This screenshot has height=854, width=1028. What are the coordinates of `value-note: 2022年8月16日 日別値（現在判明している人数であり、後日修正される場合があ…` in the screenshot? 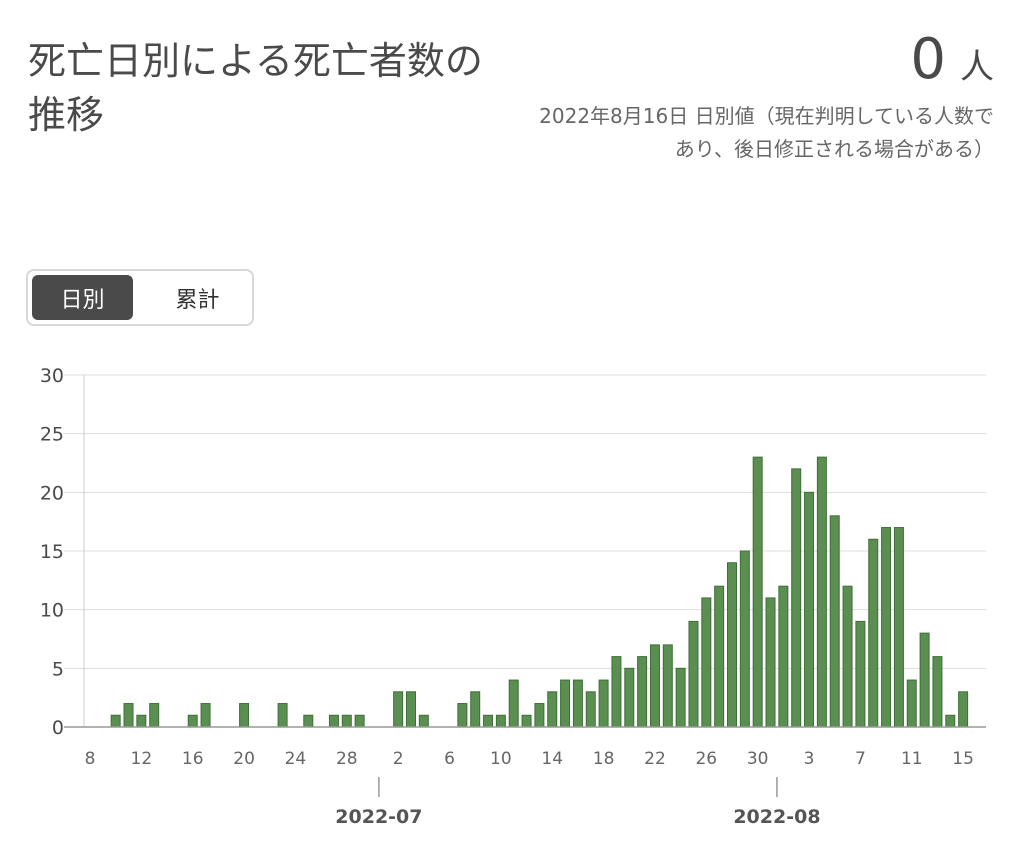 It's located at (766, 132).